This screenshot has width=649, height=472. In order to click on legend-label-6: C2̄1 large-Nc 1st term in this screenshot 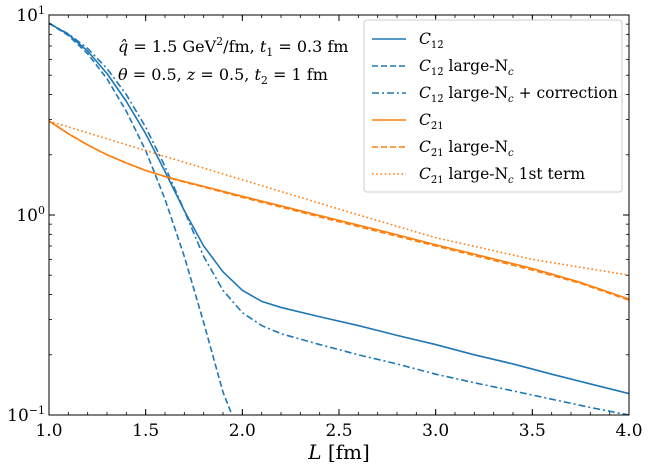, I will do `click(502, 175)`.